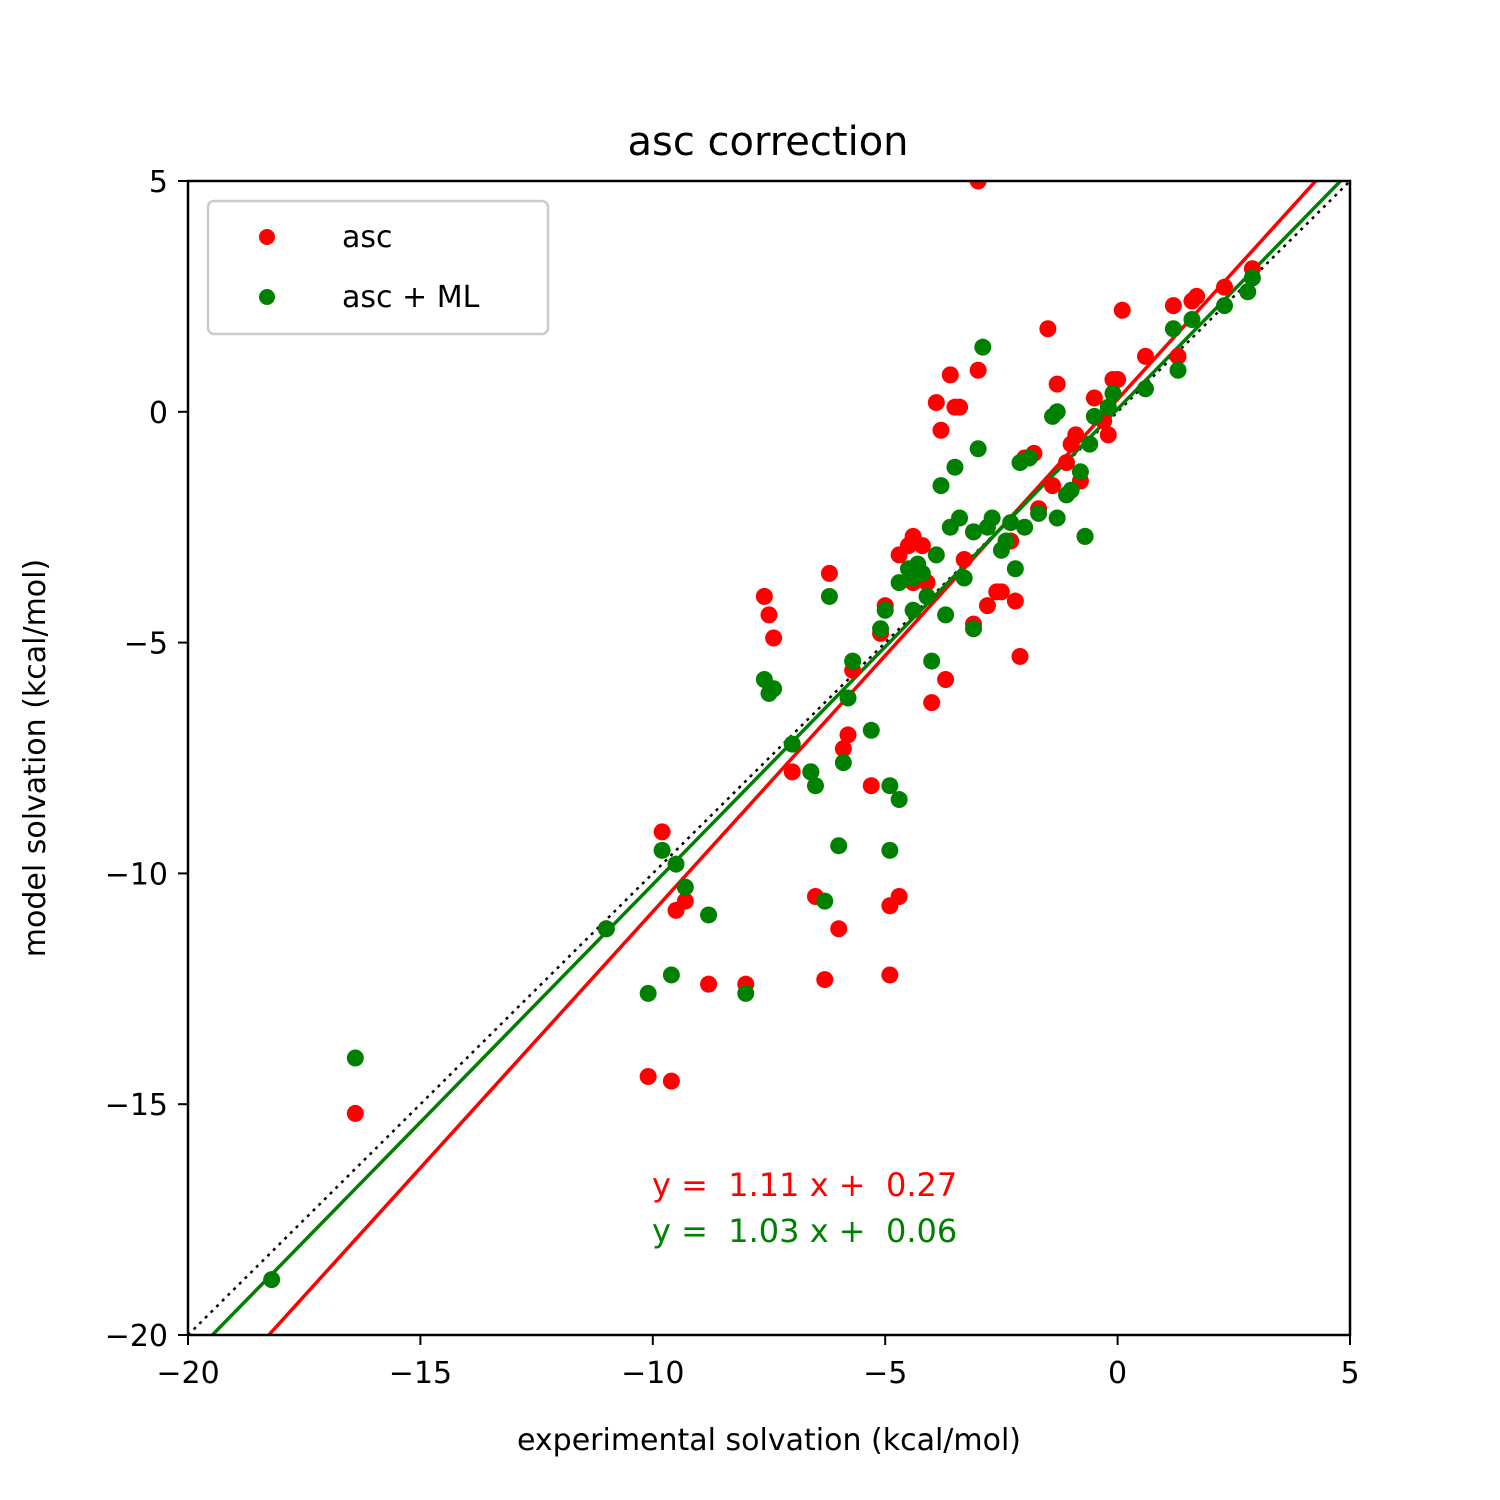 The height and width of the screenshot is (1500, 1500). I want to click on legend-label-asc-ml: asc + ML, so click(411, 297).